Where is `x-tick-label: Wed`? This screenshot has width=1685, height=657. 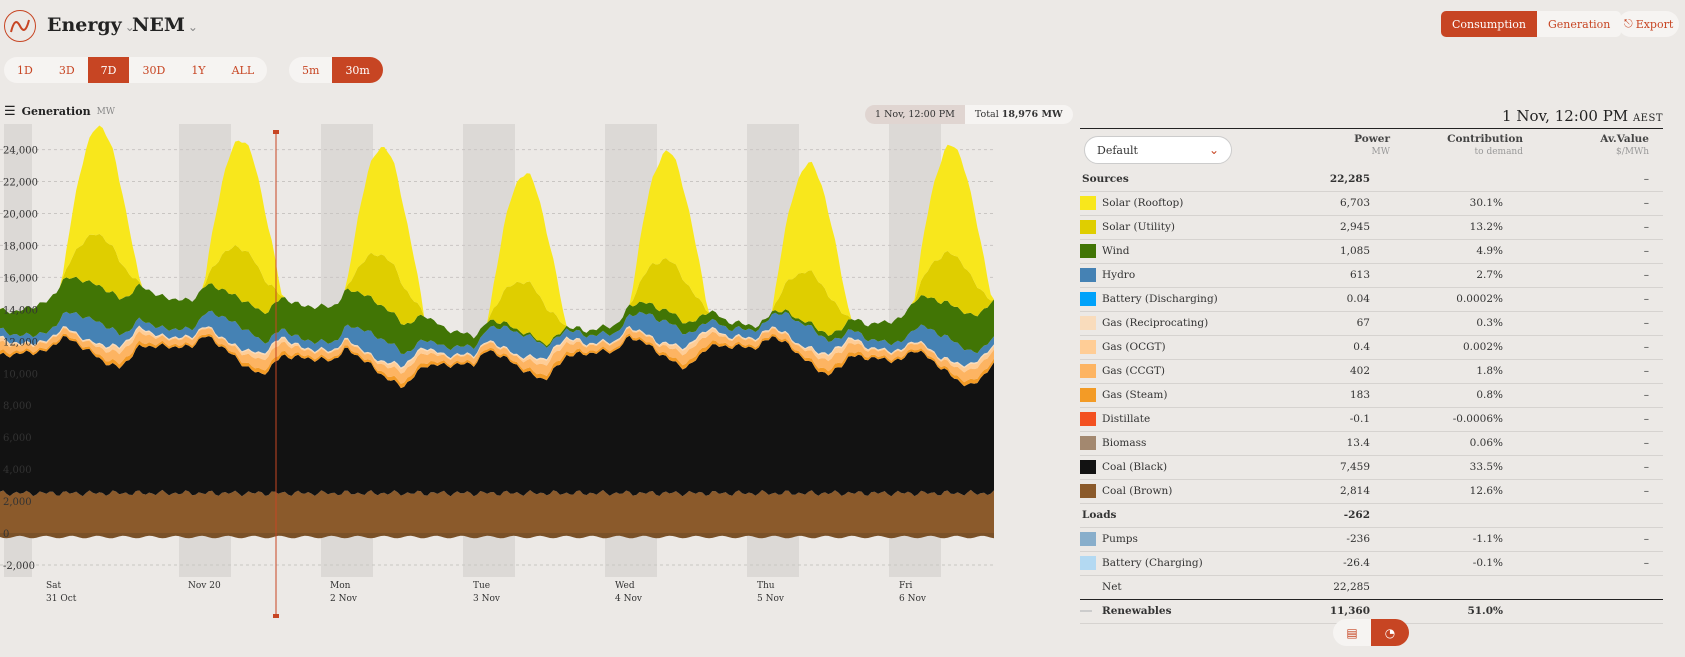 x-tick-label: Wed is located at coordinates (625, 586).